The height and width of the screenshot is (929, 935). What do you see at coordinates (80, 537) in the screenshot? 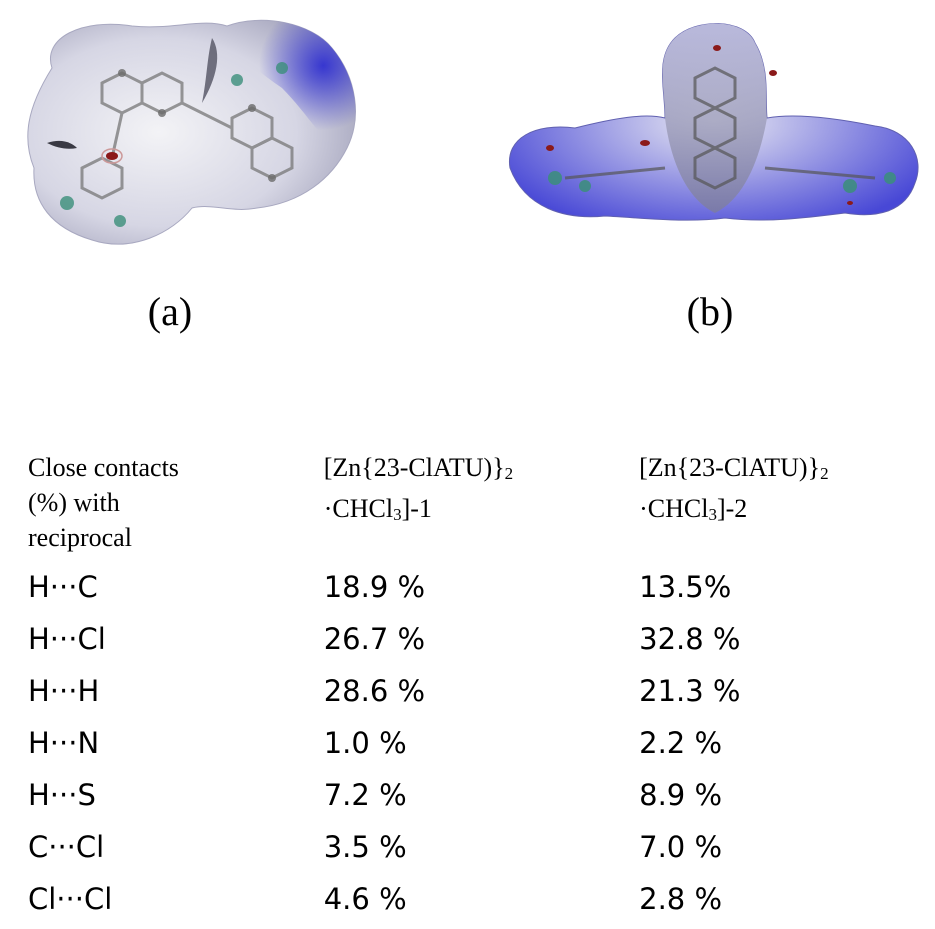
I see `header-label-line: reciprocal` at bounding box center [80, 537].